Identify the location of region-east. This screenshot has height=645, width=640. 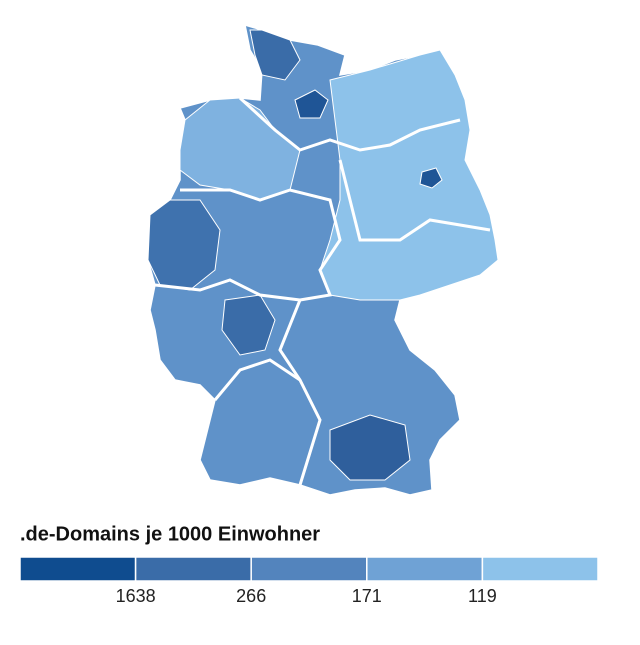
(409, 175).